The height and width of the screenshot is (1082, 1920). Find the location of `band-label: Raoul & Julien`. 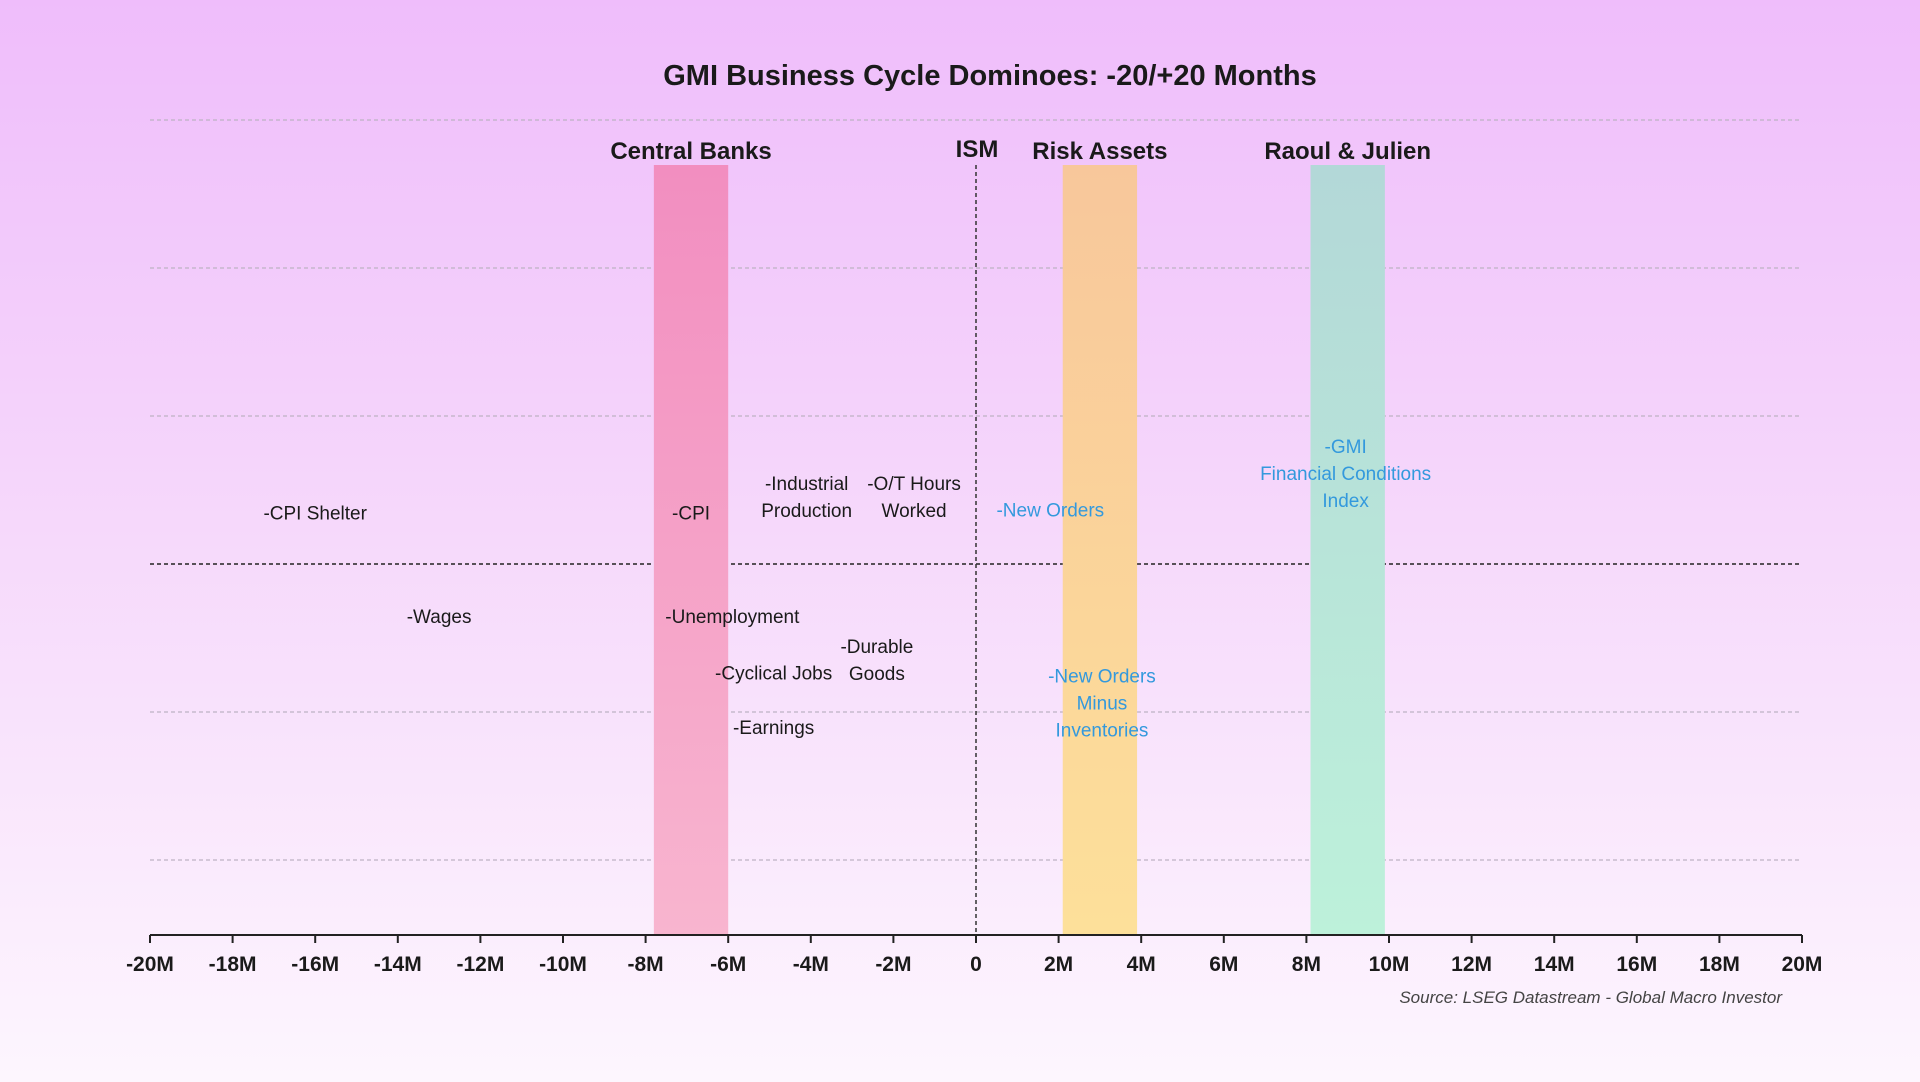

band-label: Raoul & Julien is located at coordinates (1347, 151).